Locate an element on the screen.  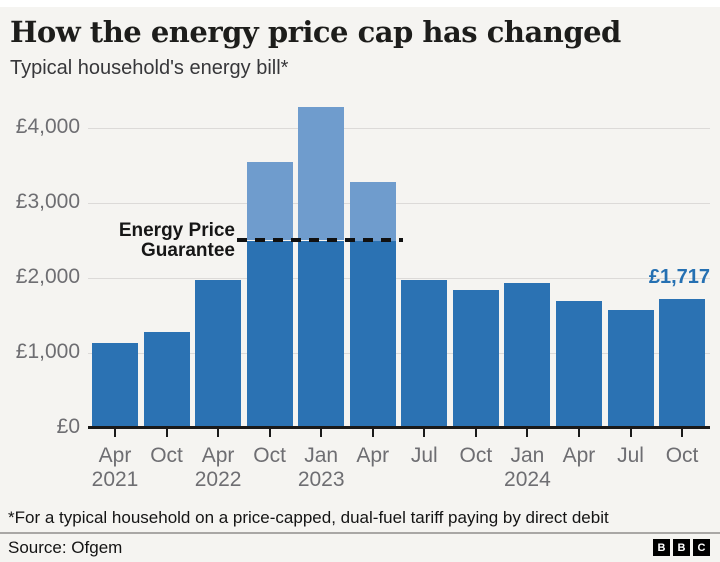
bbc-logo: B B C is located at coordinates (681, 547).